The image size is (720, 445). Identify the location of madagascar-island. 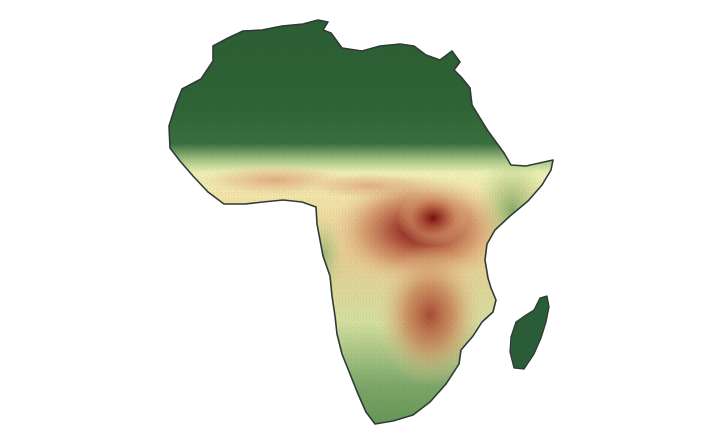
(529, 332).